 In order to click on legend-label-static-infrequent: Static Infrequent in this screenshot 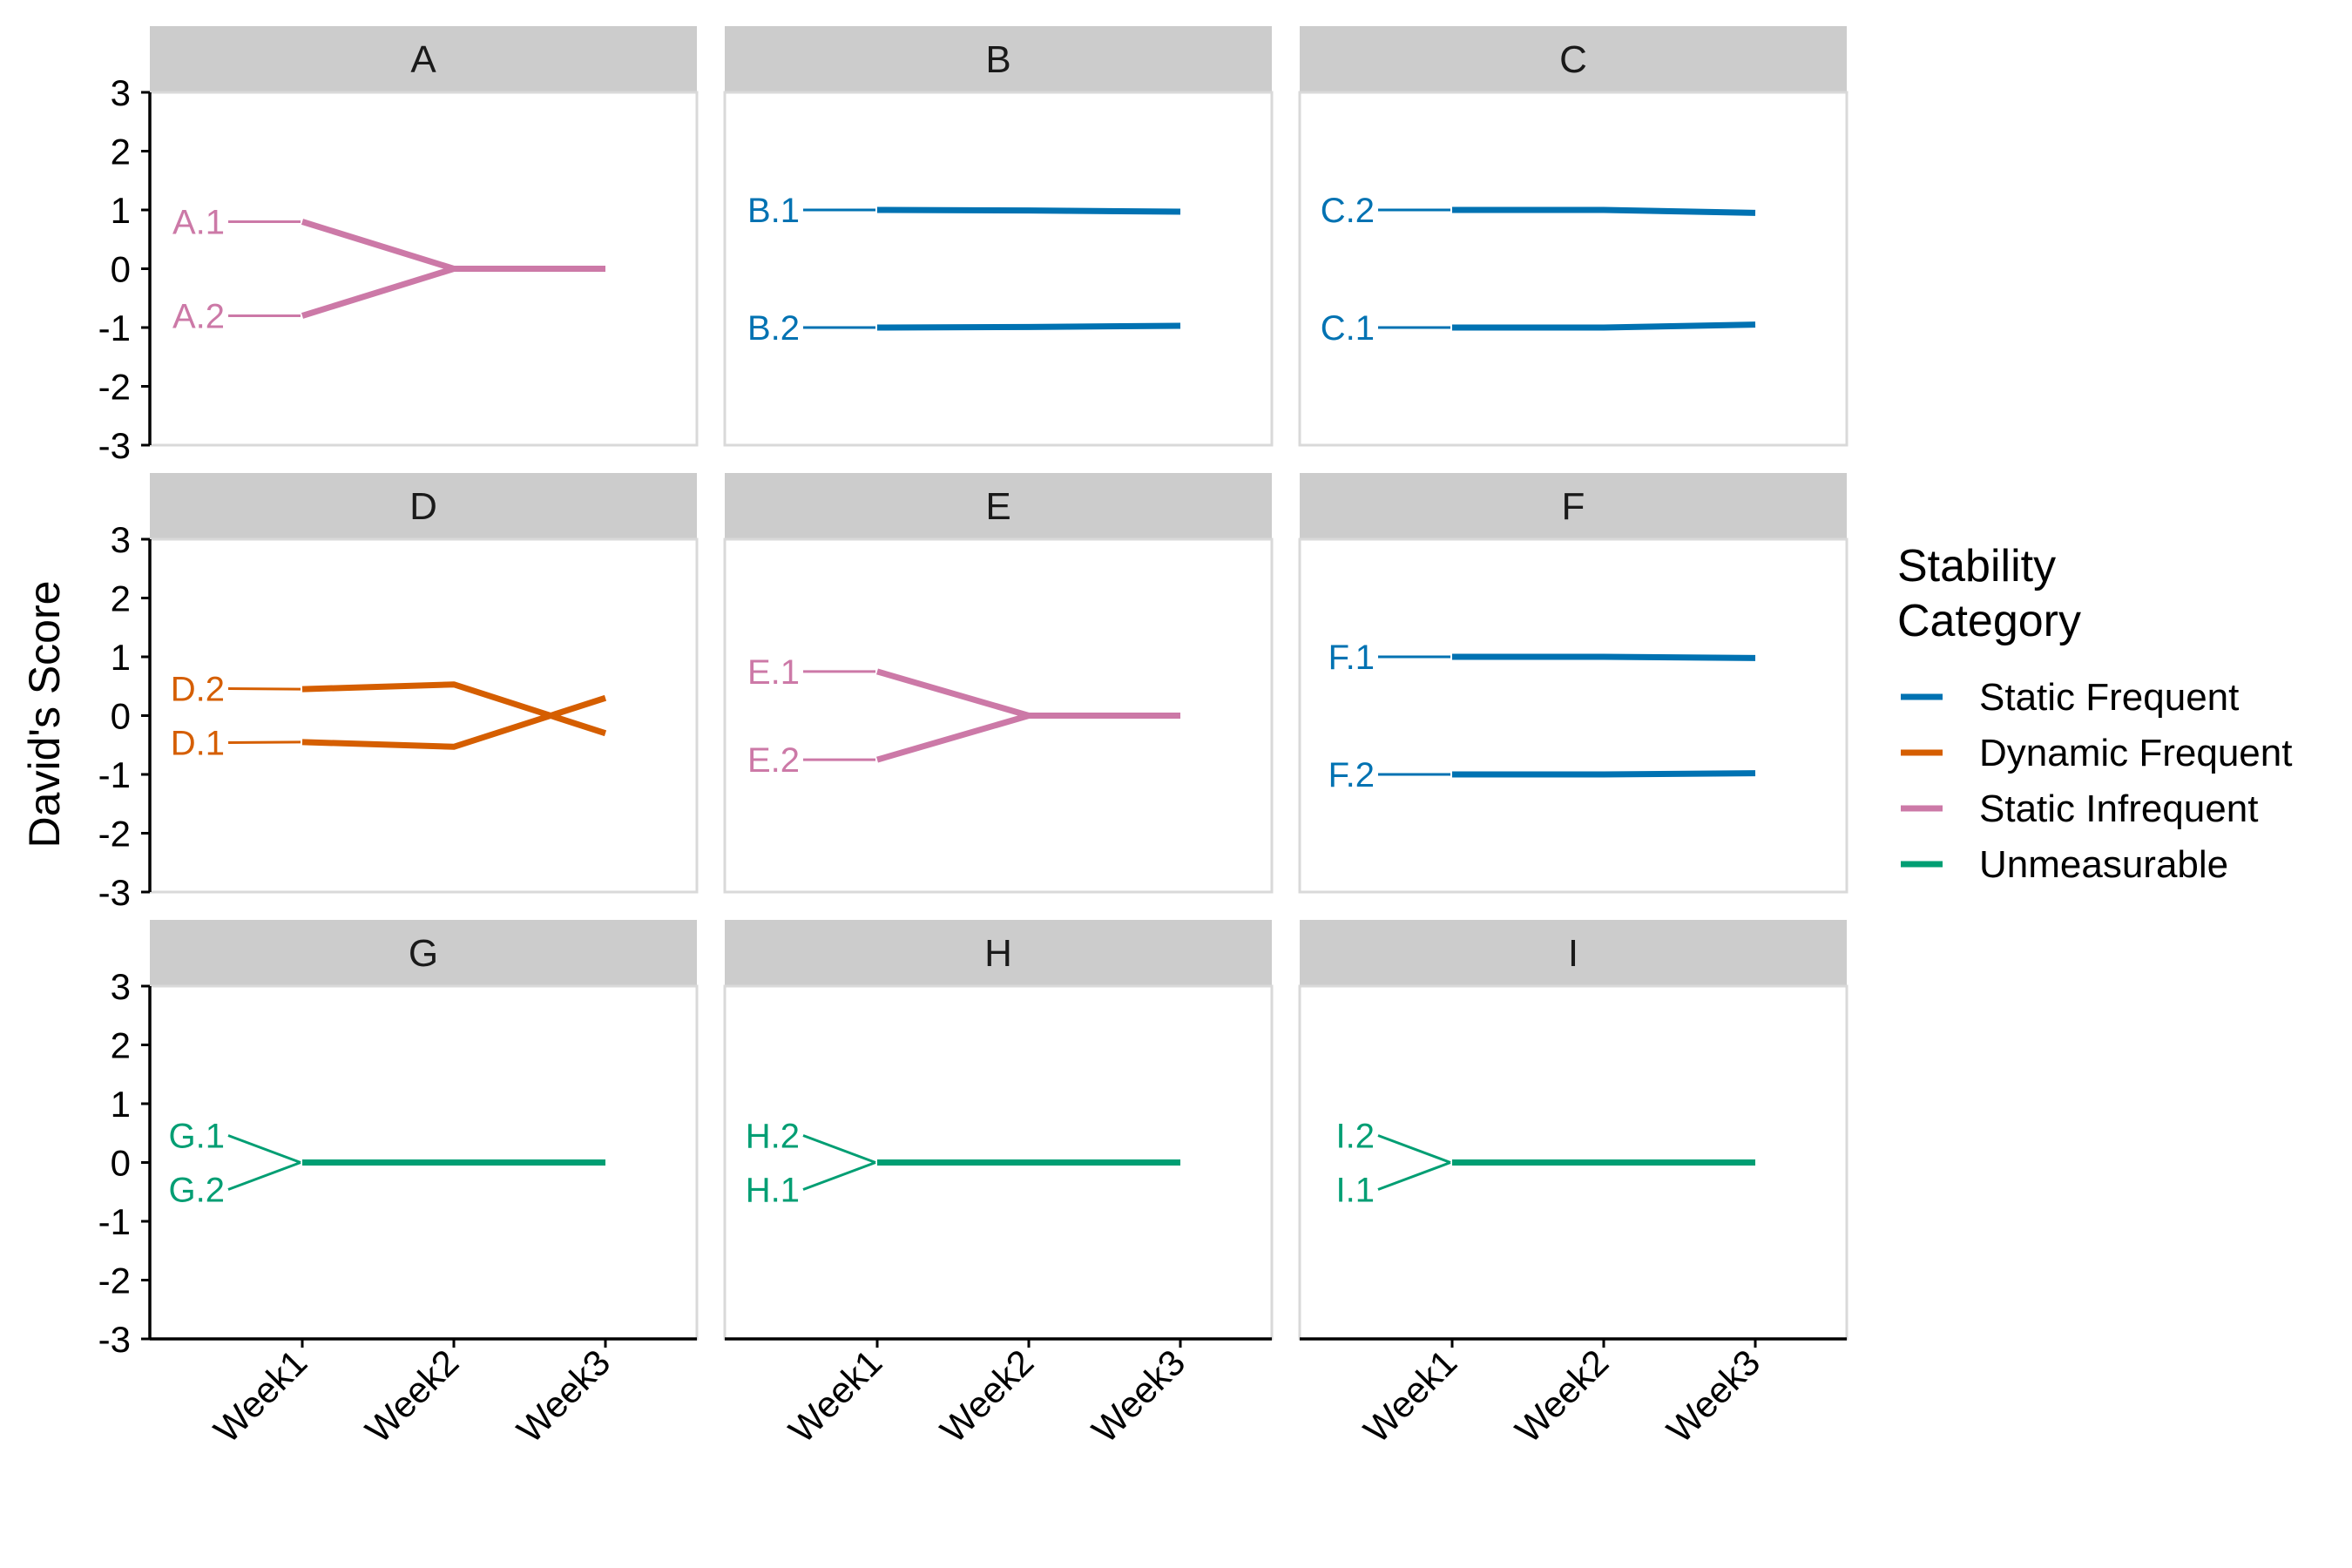, I will do `click(2118, 808)`.